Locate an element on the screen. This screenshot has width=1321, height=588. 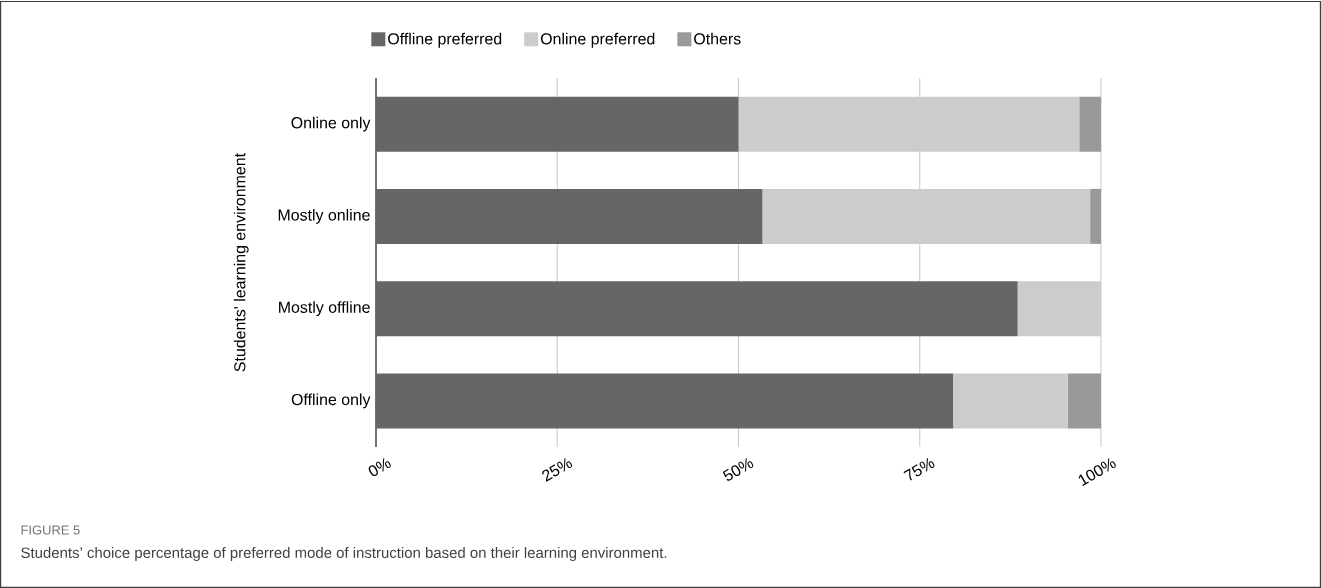
x-tick-label: 0% is located at coordinates (379, 467).